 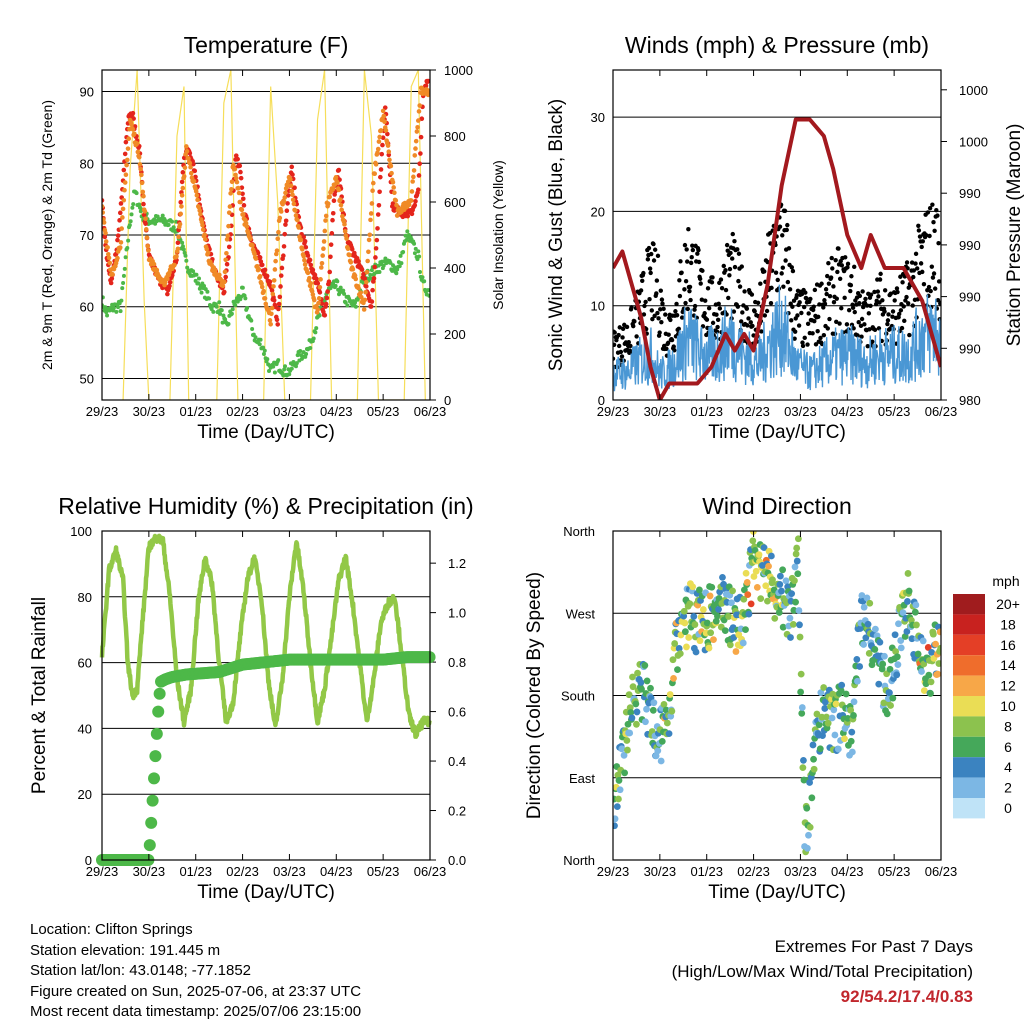 I want to click on y2-tick-label: 990, so click(x=970, y=348).